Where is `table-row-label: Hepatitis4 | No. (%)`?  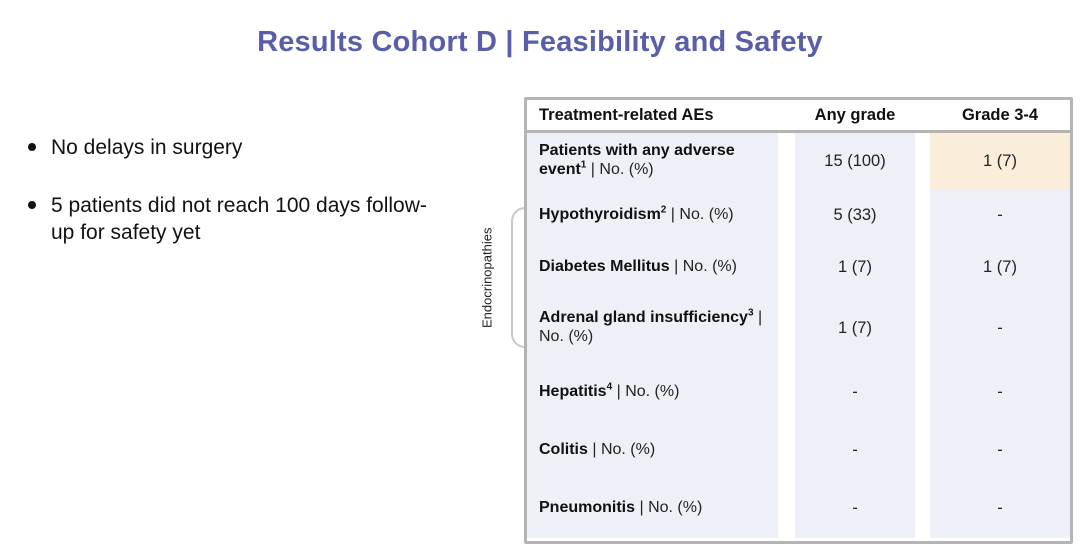
table-row-label: Hepatitis4 | No. (%) is located at coordinates (652, 392).